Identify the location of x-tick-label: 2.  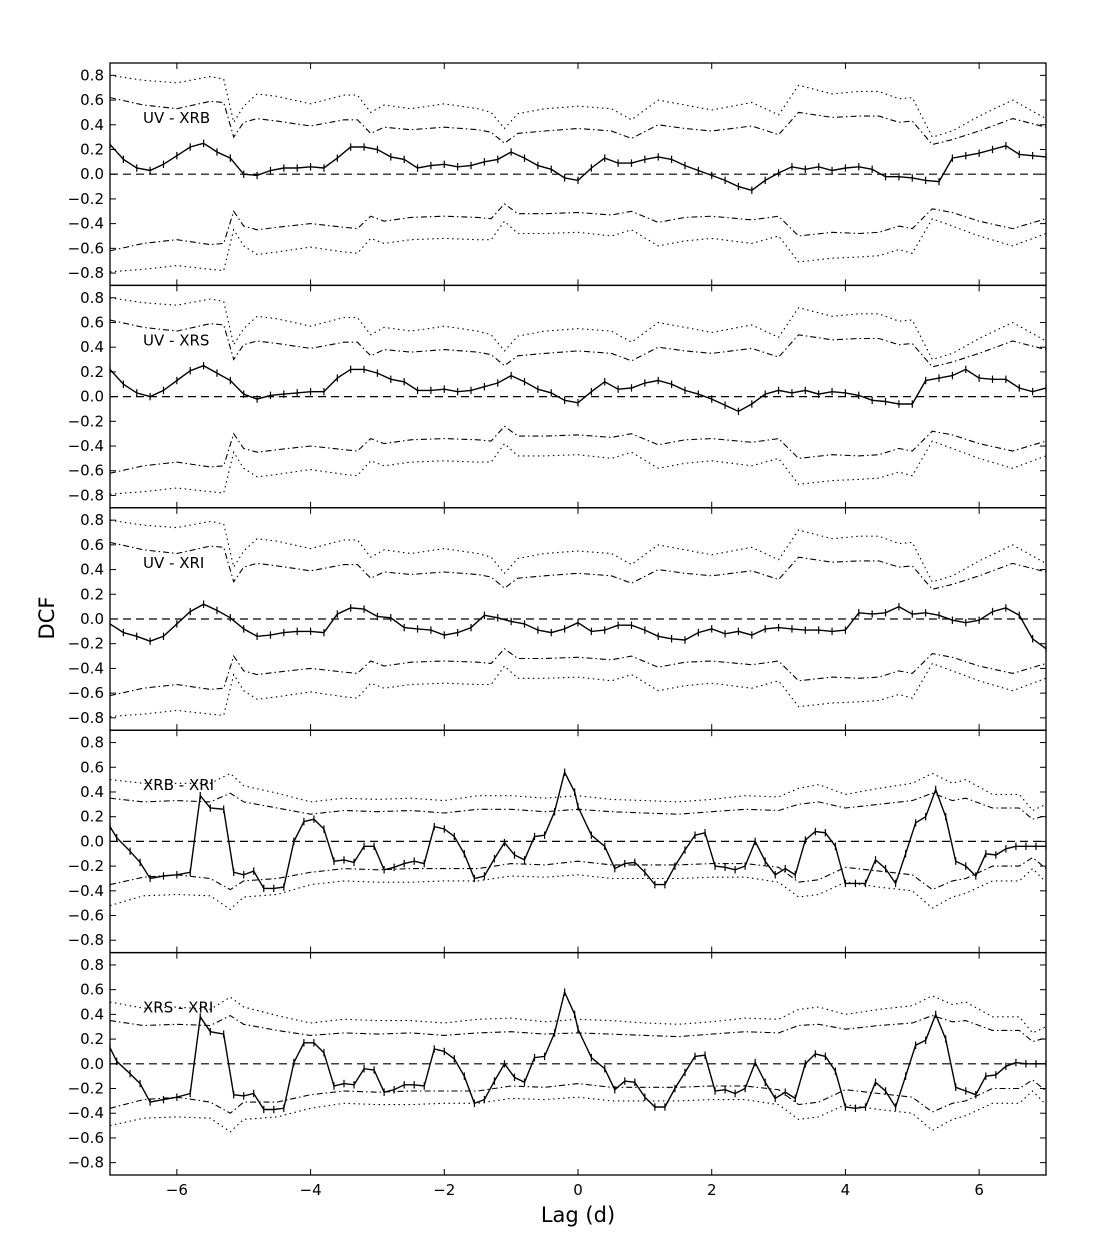
(712, 1190).